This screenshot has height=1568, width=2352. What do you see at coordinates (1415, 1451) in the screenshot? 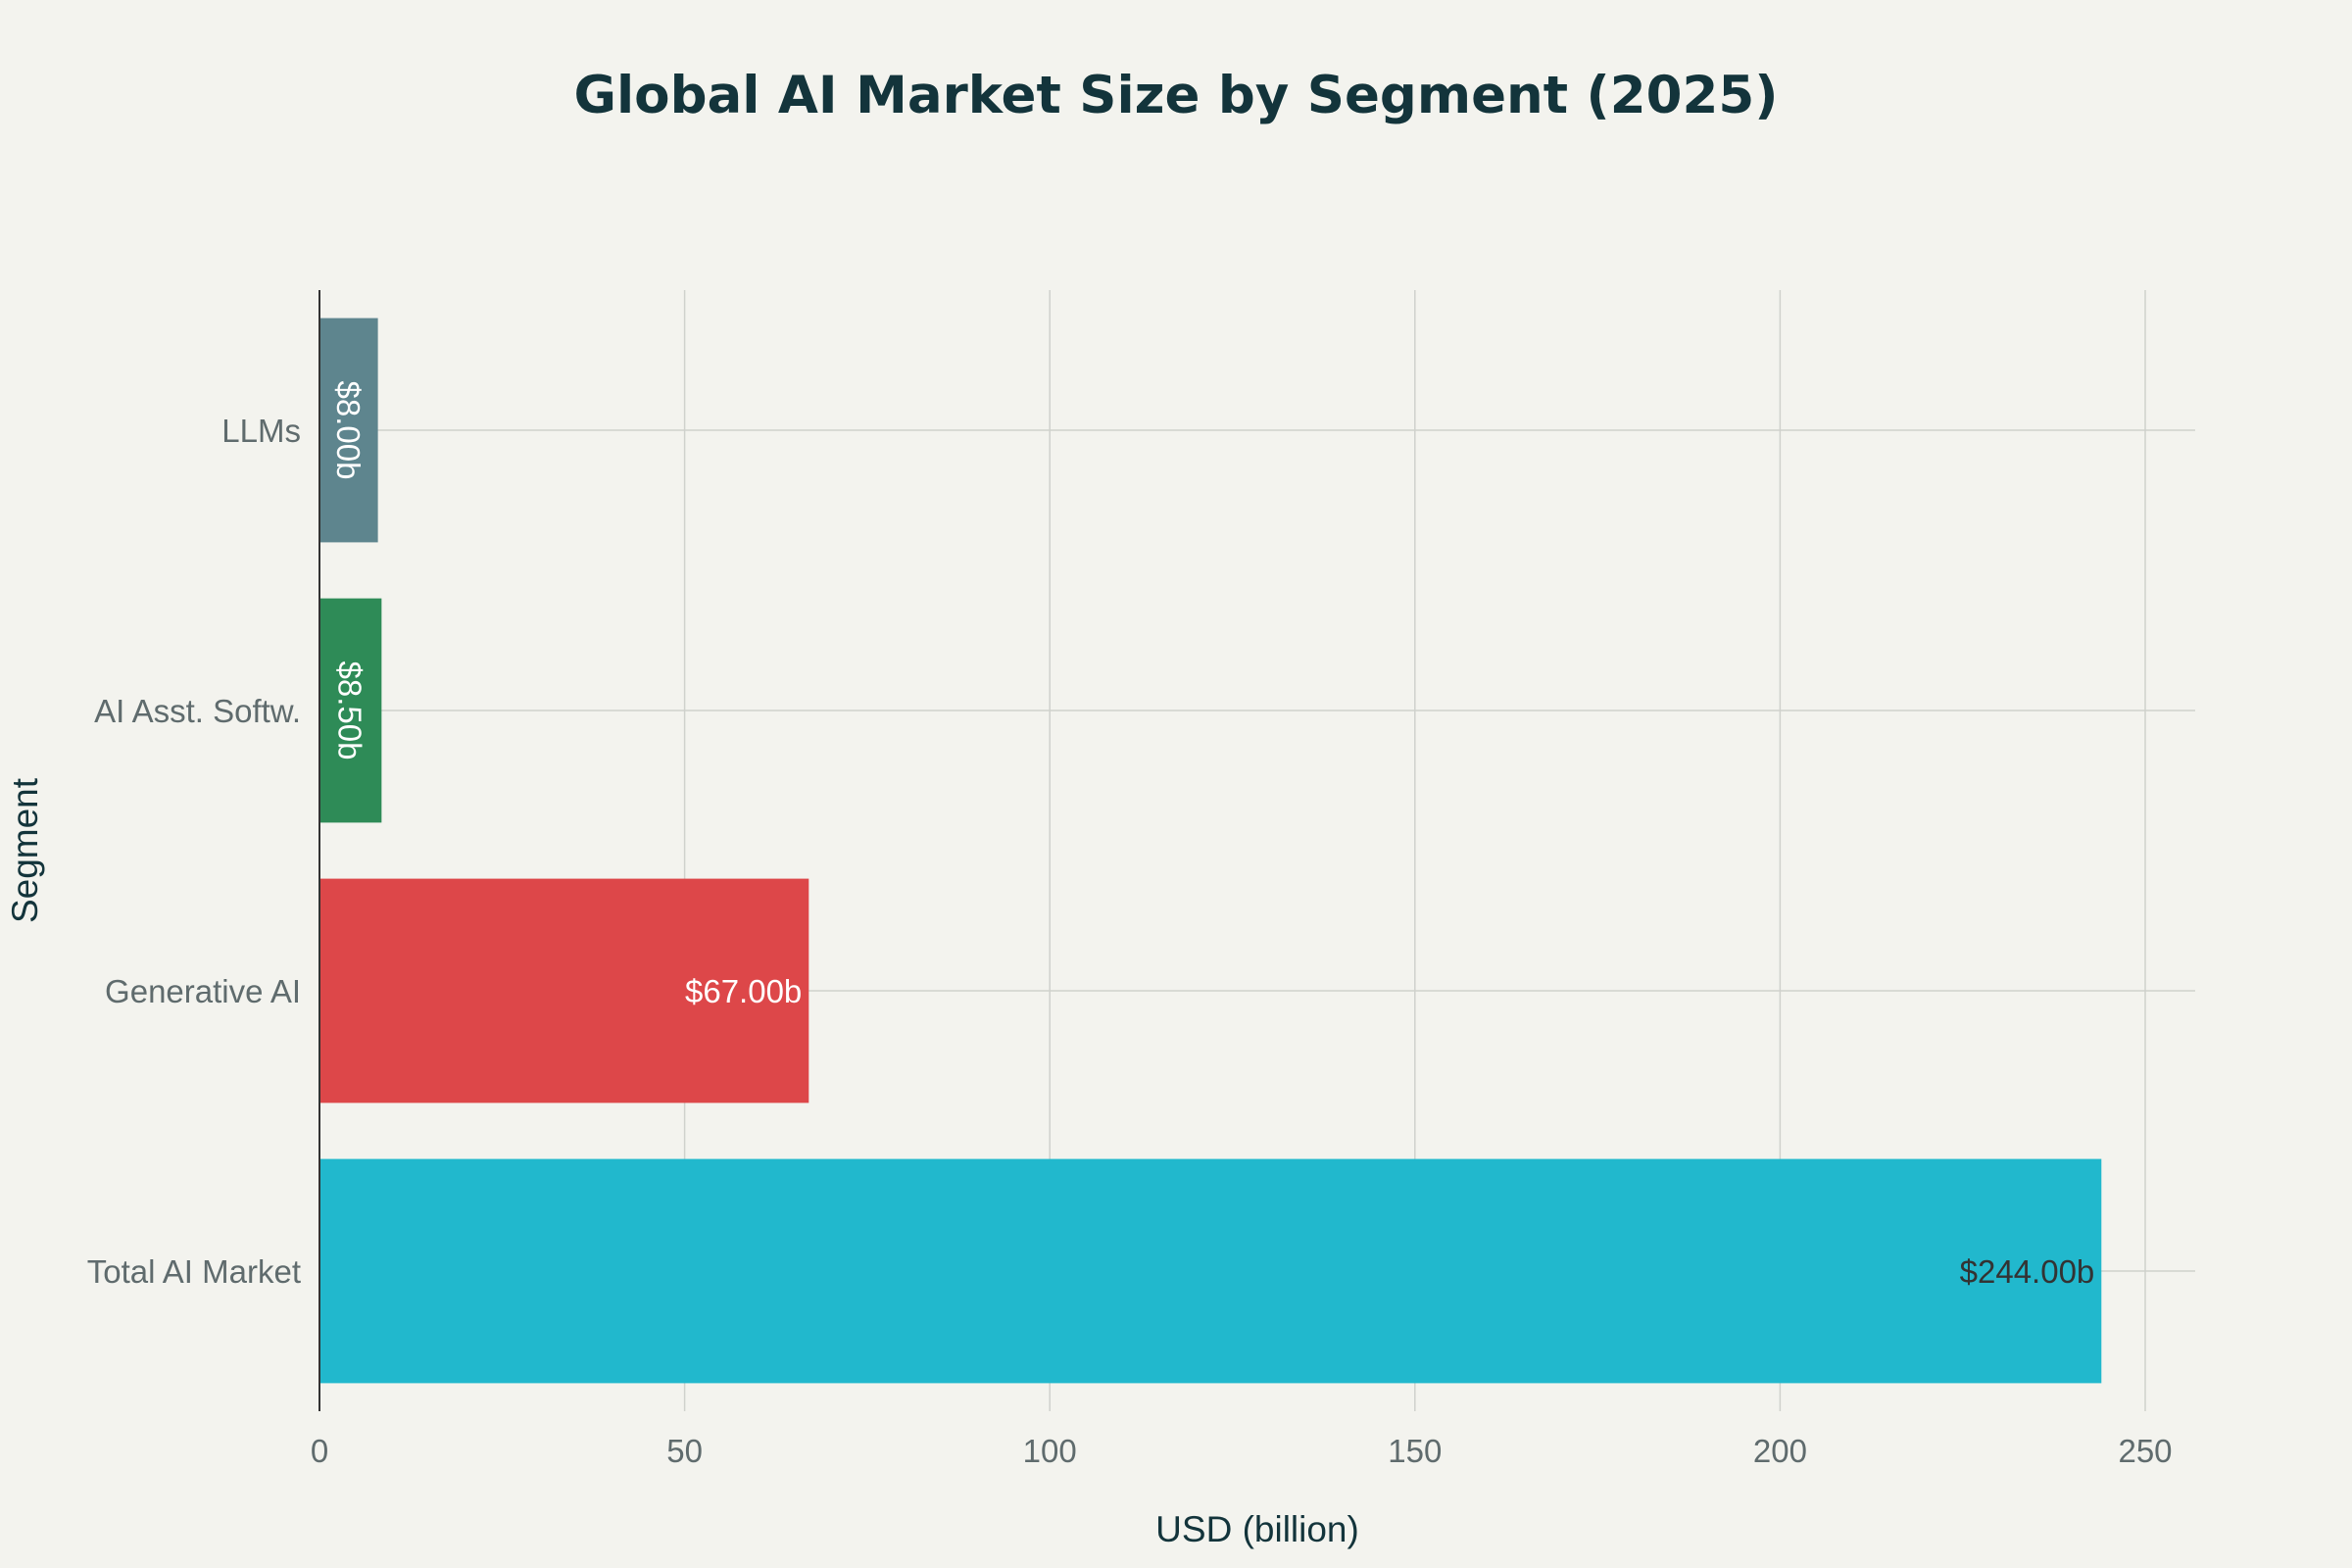
I see `x-tick-label-3: 150` at bounding box center [1415, 1451].